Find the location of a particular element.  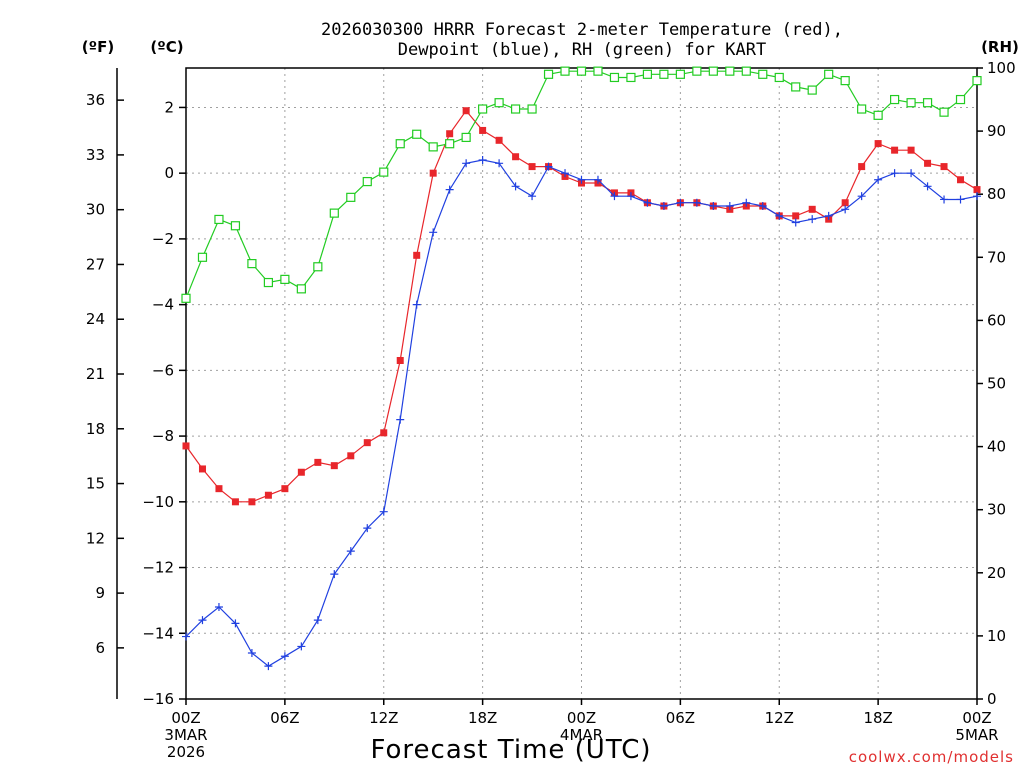

fahrenheit-tick-label: 24 is located at coordinates (95, 319).